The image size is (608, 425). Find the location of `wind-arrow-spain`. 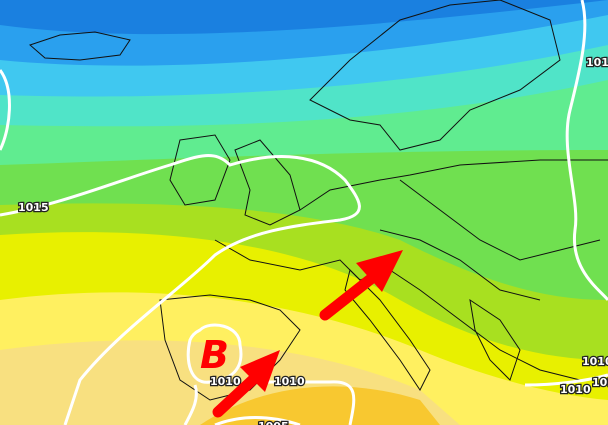

wind-arrow-spain is located at coordinates (246, 384).